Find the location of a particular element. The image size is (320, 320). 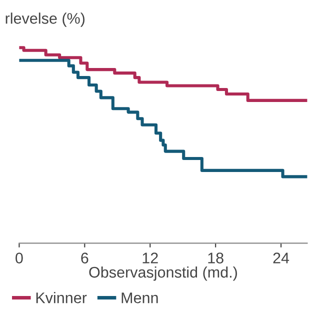

legend-label: Kvinner is located at coordinates (61, 298).